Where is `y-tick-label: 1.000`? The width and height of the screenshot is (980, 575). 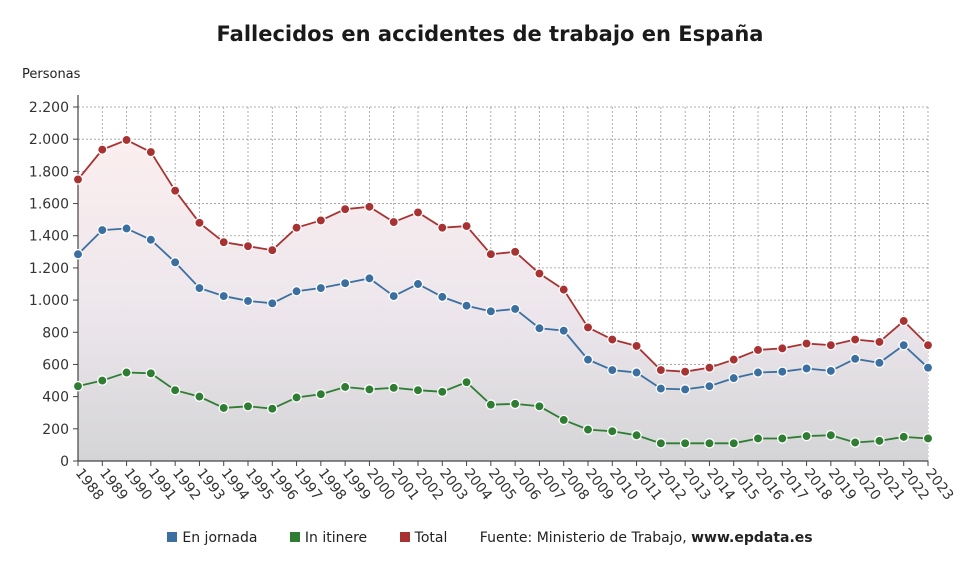 y-tick-label: 1.000 is located at coordinates (49, 301).